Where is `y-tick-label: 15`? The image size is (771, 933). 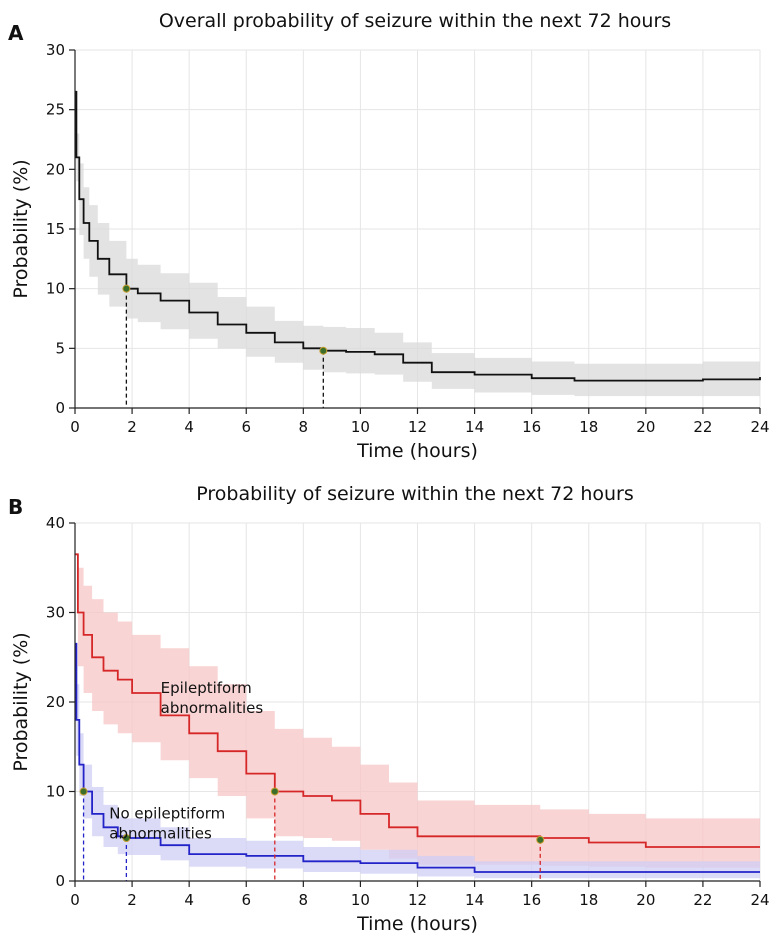
y-tick-label: 15 is located at coordinates (55, 229).